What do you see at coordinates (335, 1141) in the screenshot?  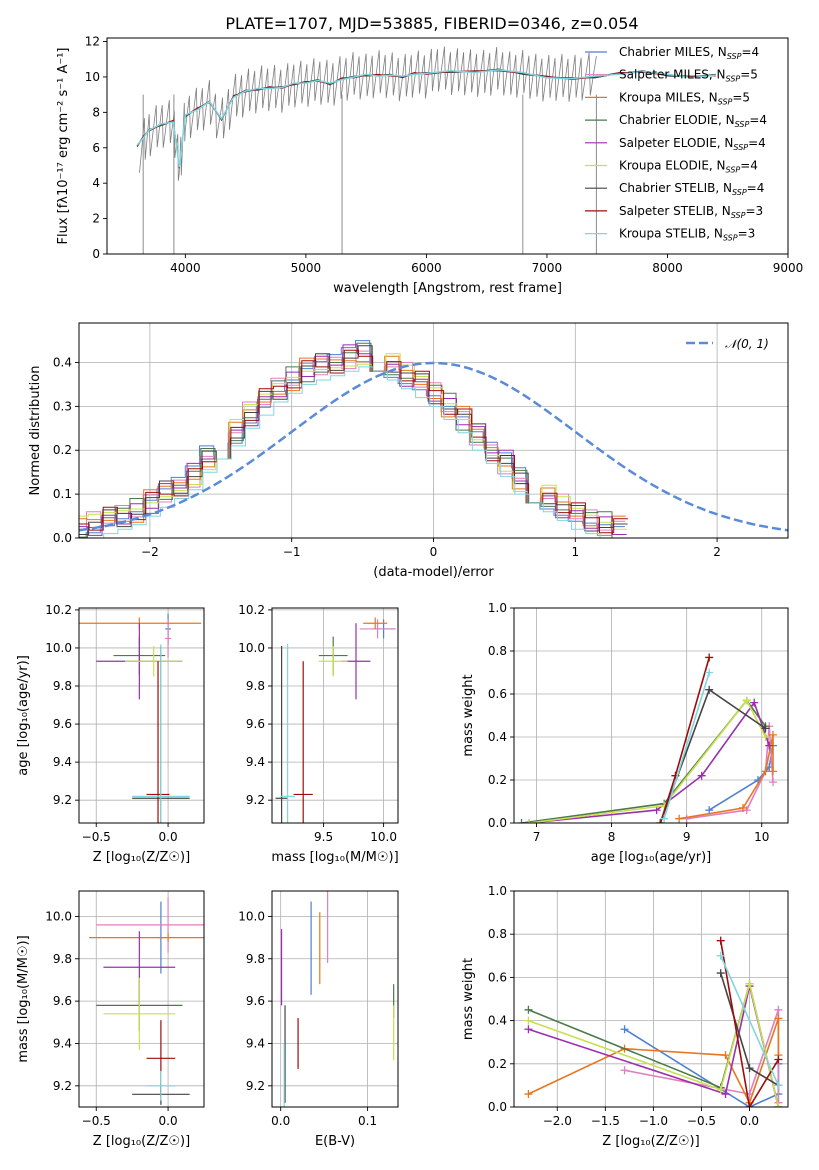 I see `x-axis-label: E(B-V)` at bounding box center [335, 1141].